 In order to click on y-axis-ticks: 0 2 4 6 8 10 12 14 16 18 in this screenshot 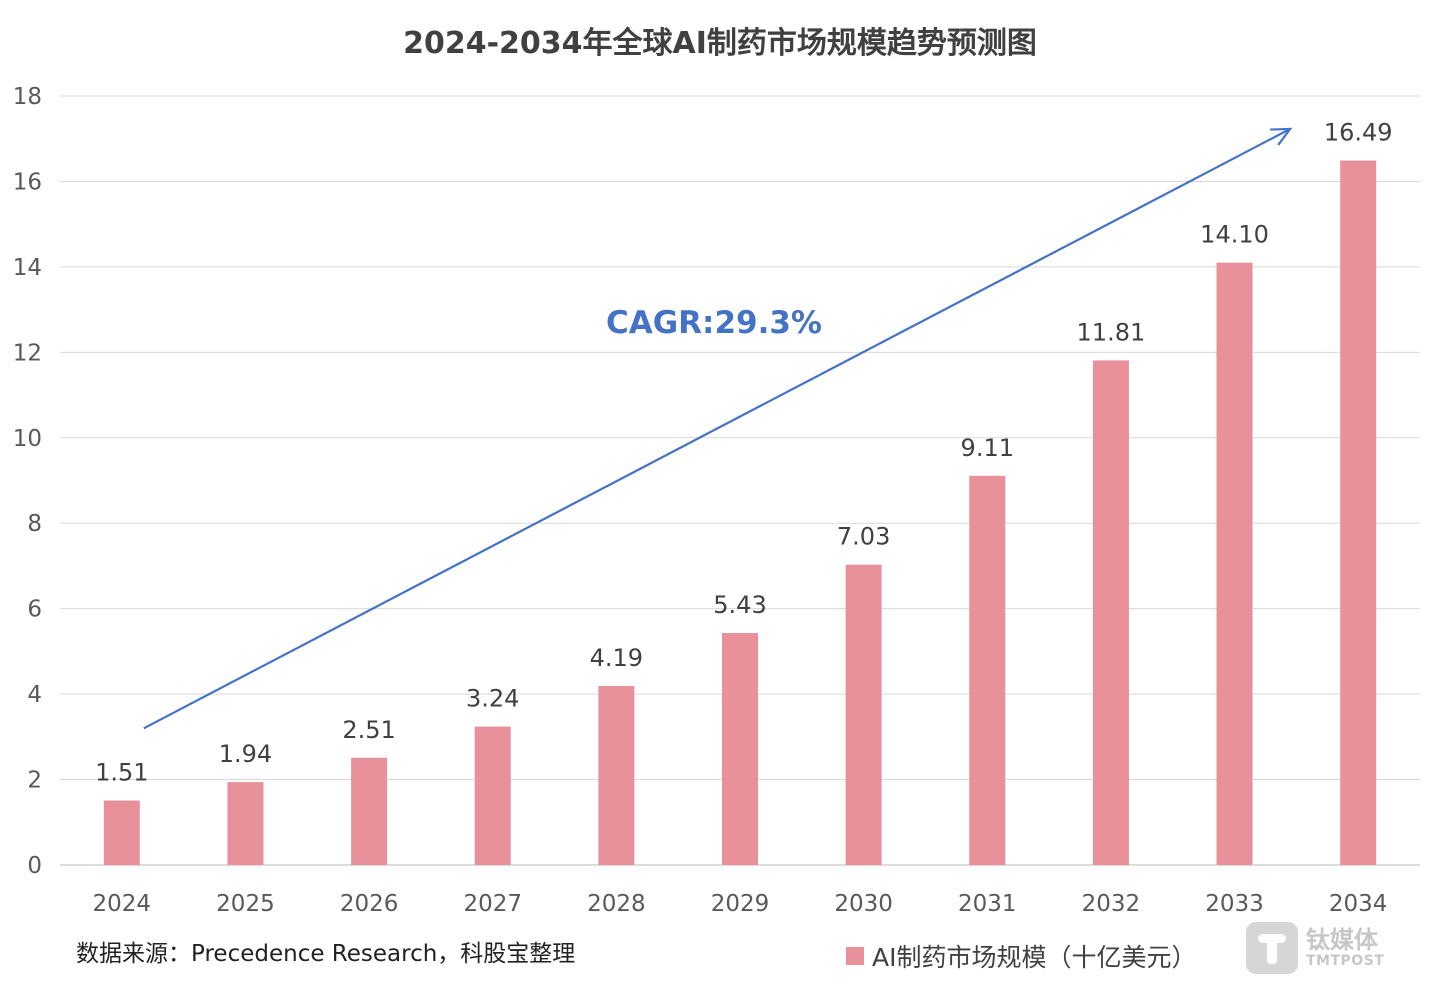, I will do `click(27, 481)`.